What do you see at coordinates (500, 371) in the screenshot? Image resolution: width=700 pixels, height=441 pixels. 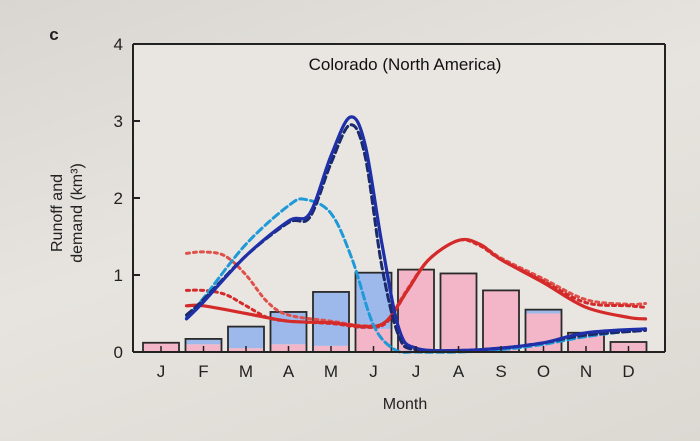 I see `x-tick-label-8: S` at bounding box center [500, 371].